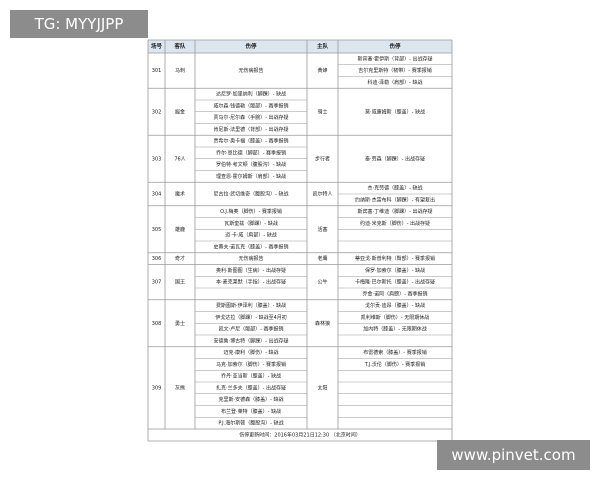  I want to click on injury: 约迪·米克斯（脚伤）- 出战存疑, so click(395, 223).